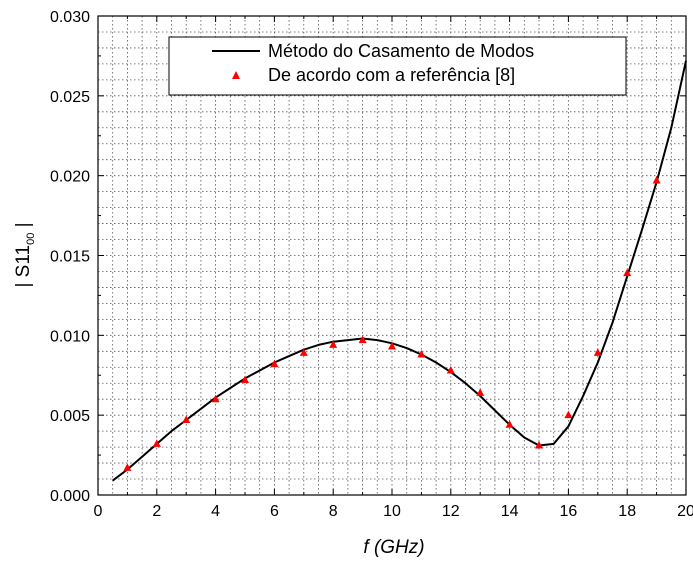 The height and width of the screenshot is (561, 693). I want to click on x-tick-label: 2, so click(156, 511).